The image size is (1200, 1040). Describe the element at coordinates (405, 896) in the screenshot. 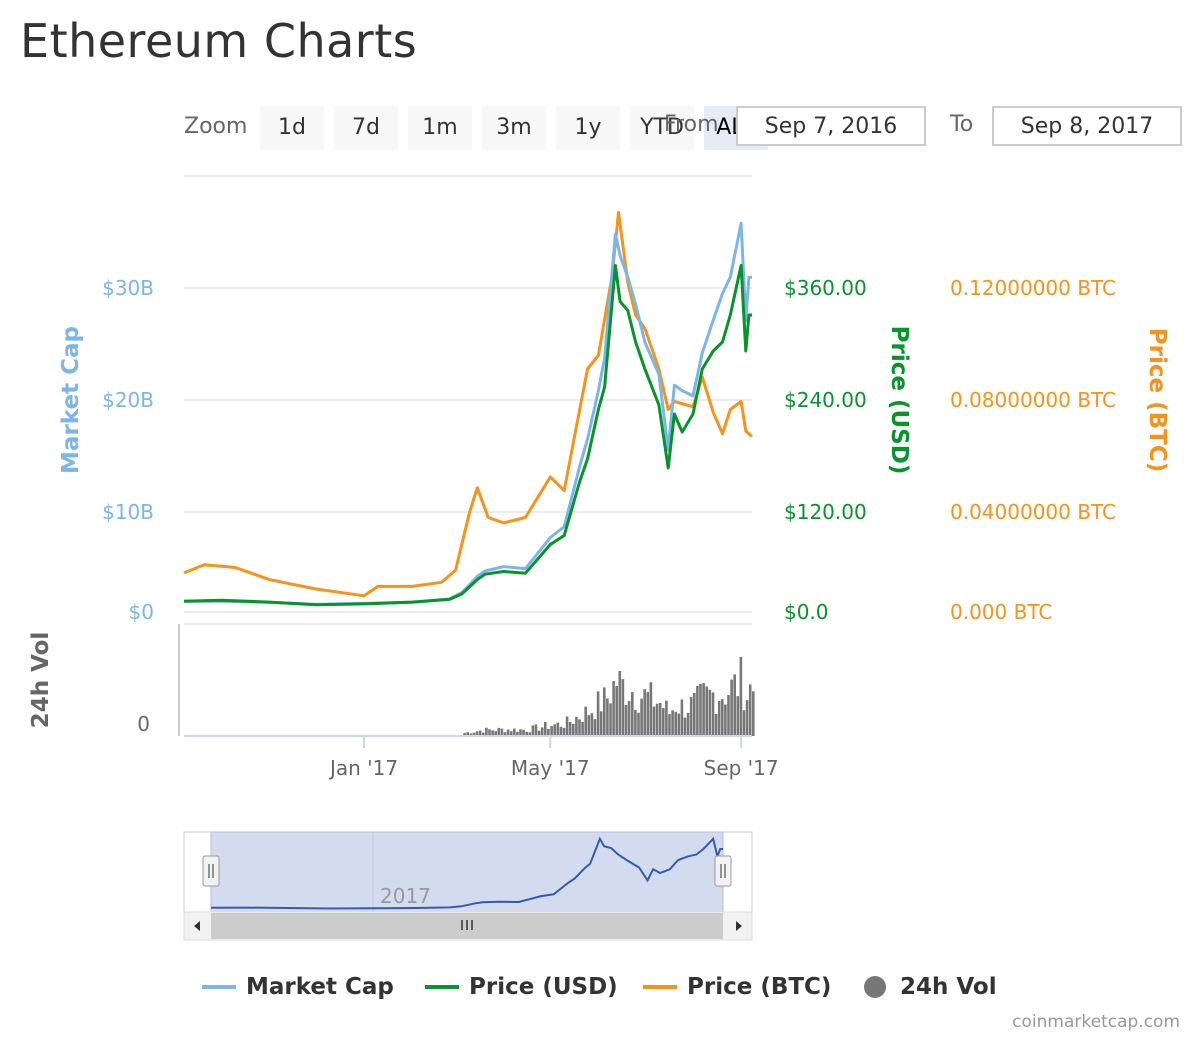

I see `navigator-year-label: 2017` at that location.